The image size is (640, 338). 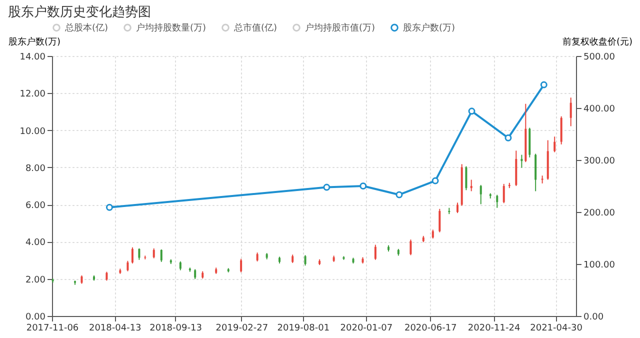 I want to click on y2-tick-label: 300.00, so click(x=600, y=161).